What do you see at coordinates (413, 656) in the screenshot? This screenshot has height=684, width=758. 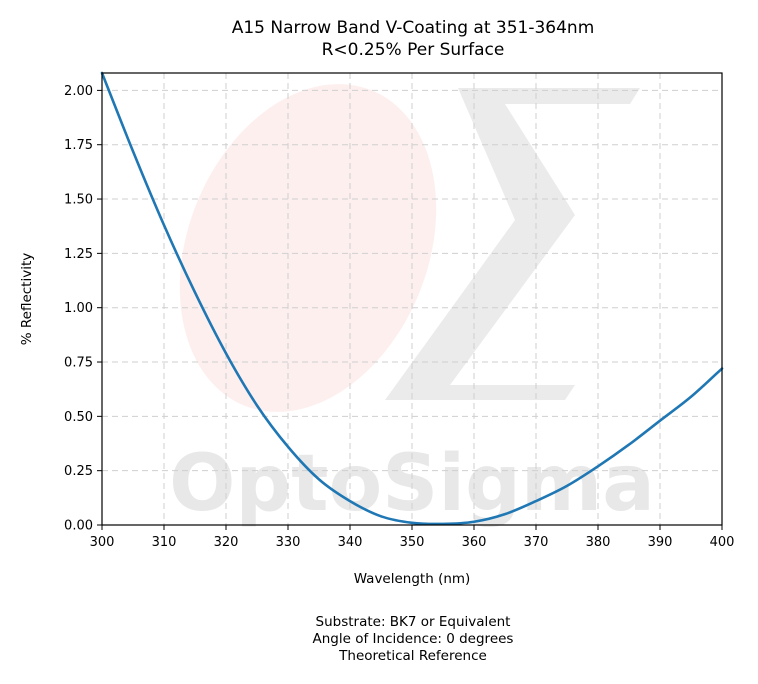 I see `footer-line-reference: Theoretical Reference` at bounding box center [413, 656].